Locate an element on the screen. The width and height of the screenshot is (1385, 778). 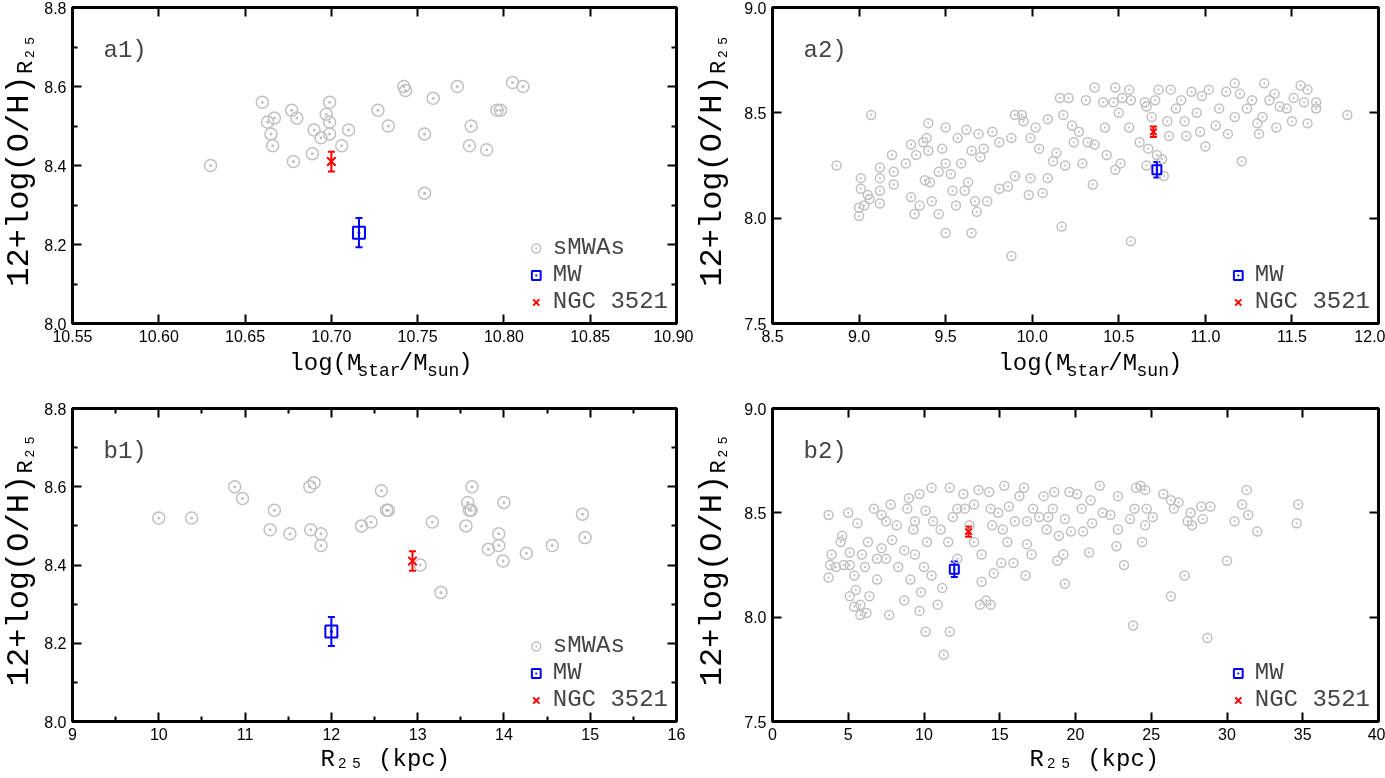
x-tick-label: 10 is located at coordinates (924, 734).